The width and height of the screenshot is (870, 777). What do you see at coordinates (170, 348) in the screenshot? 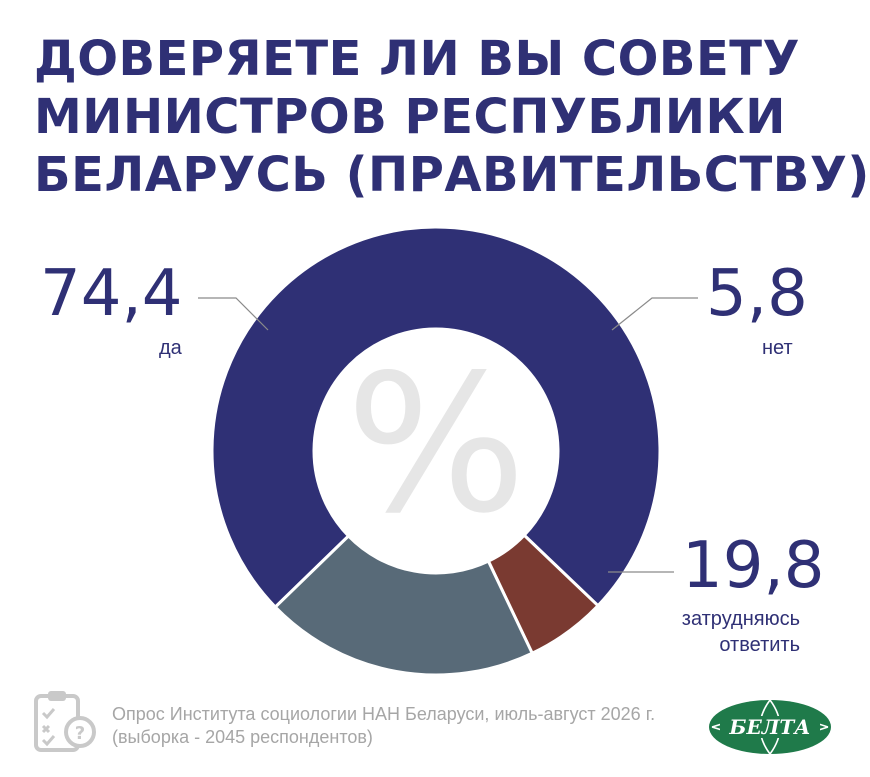
I see `category-label-da: да` at bounding box center [170, 348].